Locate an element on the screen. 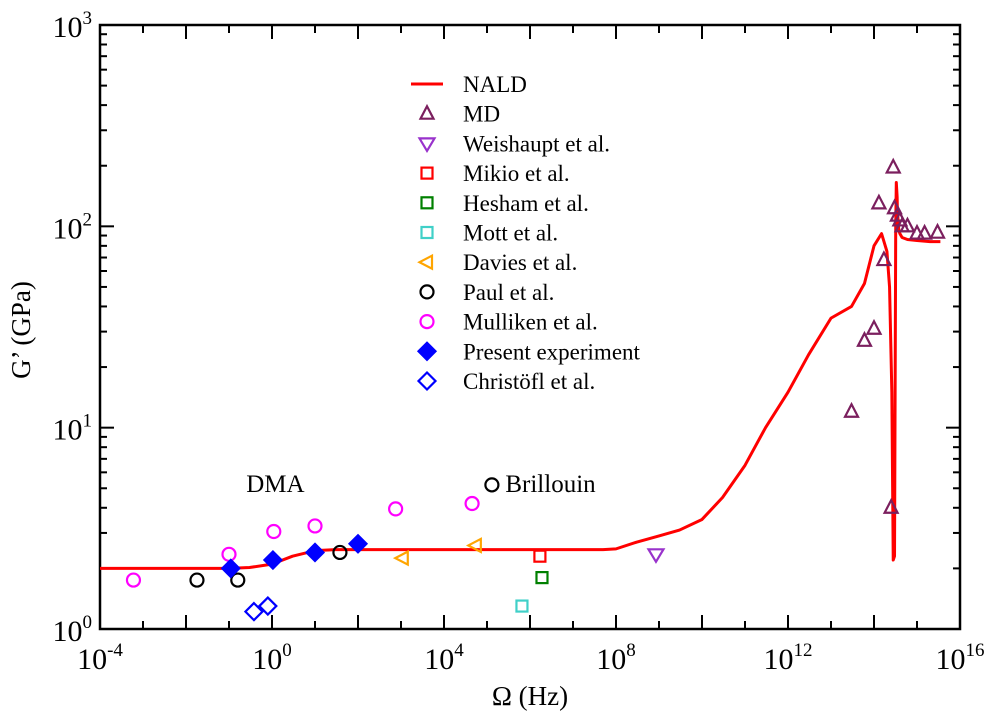 The height and width of the screenshot is (717, 995). legend-item: MD is located at coordinates (459, 114).